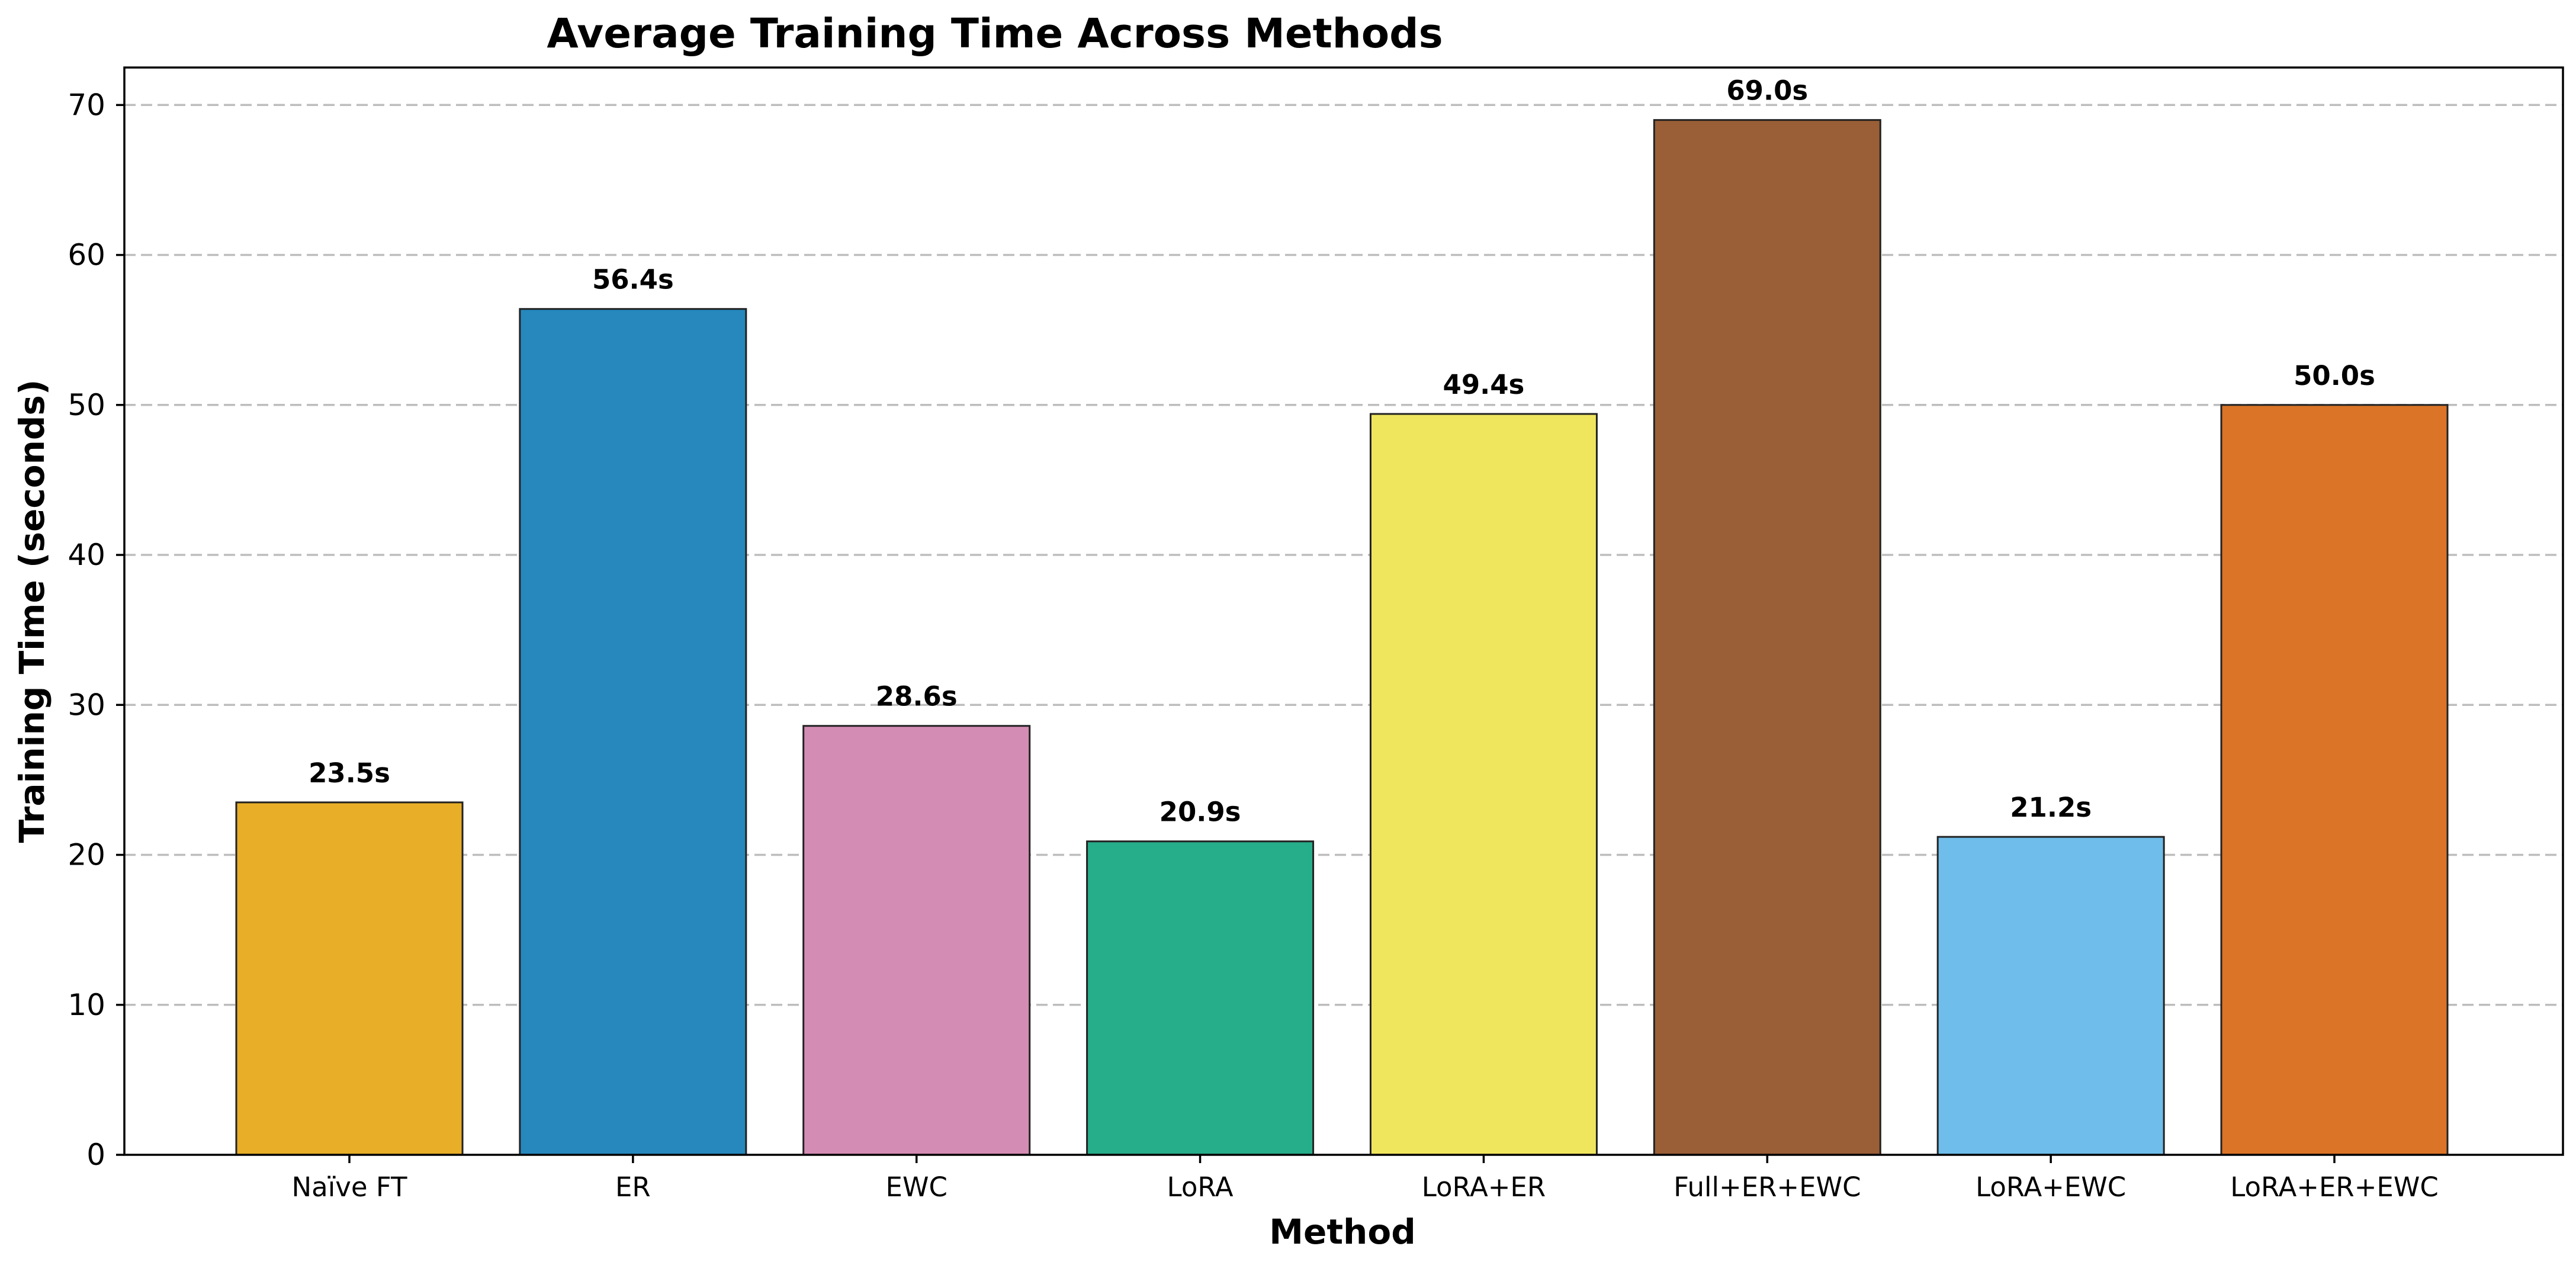  Describe the element at coordinates (1200, 1187) in the screenshot. I see `x-tick-label: LoRA` at that location.